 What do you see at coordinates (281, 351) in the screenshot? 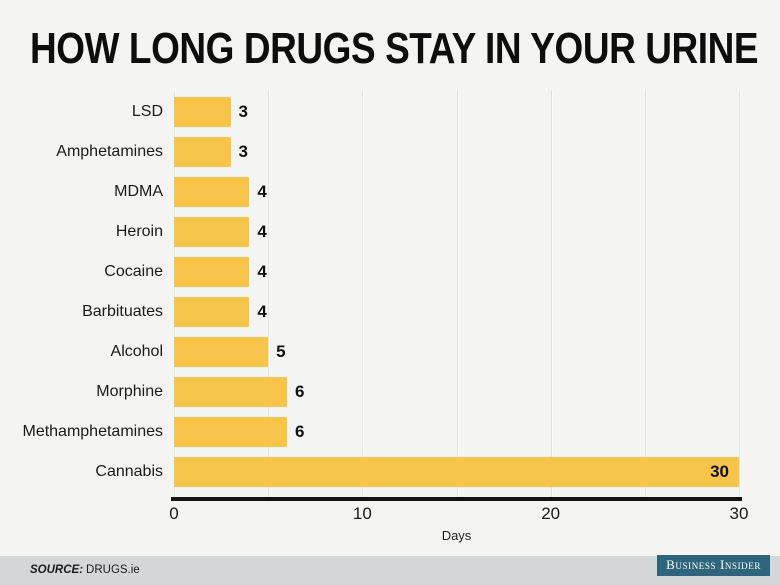
I see `value-label: 5` at bounding box center [281, 351].